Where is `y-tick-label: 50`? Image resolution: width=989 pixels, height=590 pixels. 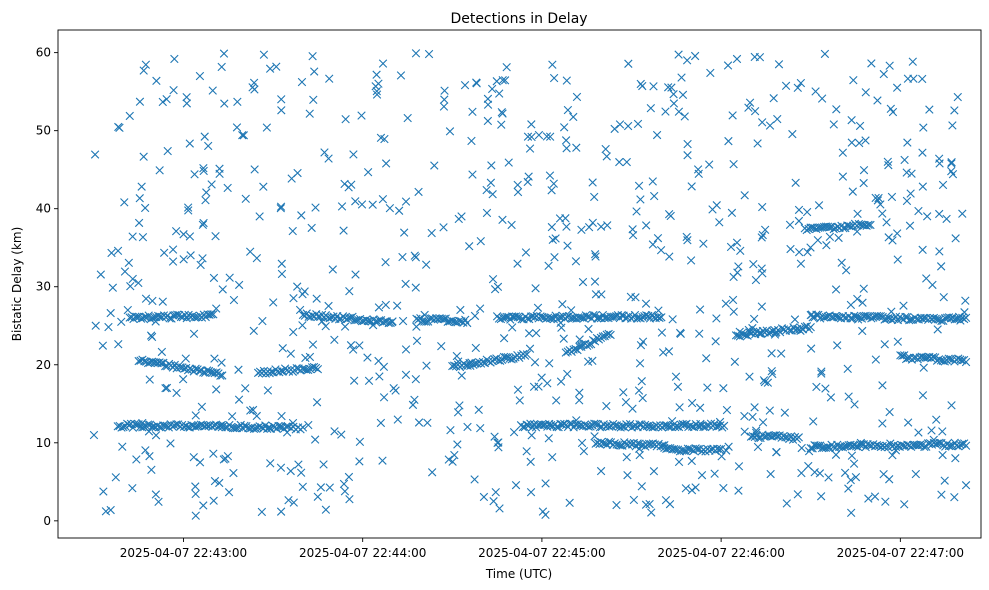 y-tick-label: 50 is located at coordinates (43, 131).